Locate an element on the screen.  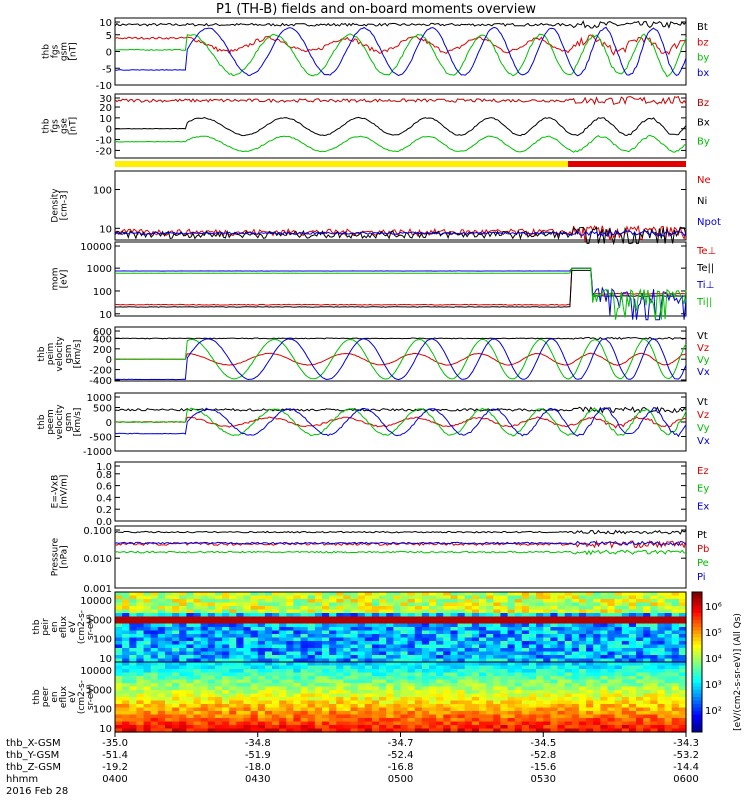
y-tick-label: 0.6 is located at coordinates (104, 487).